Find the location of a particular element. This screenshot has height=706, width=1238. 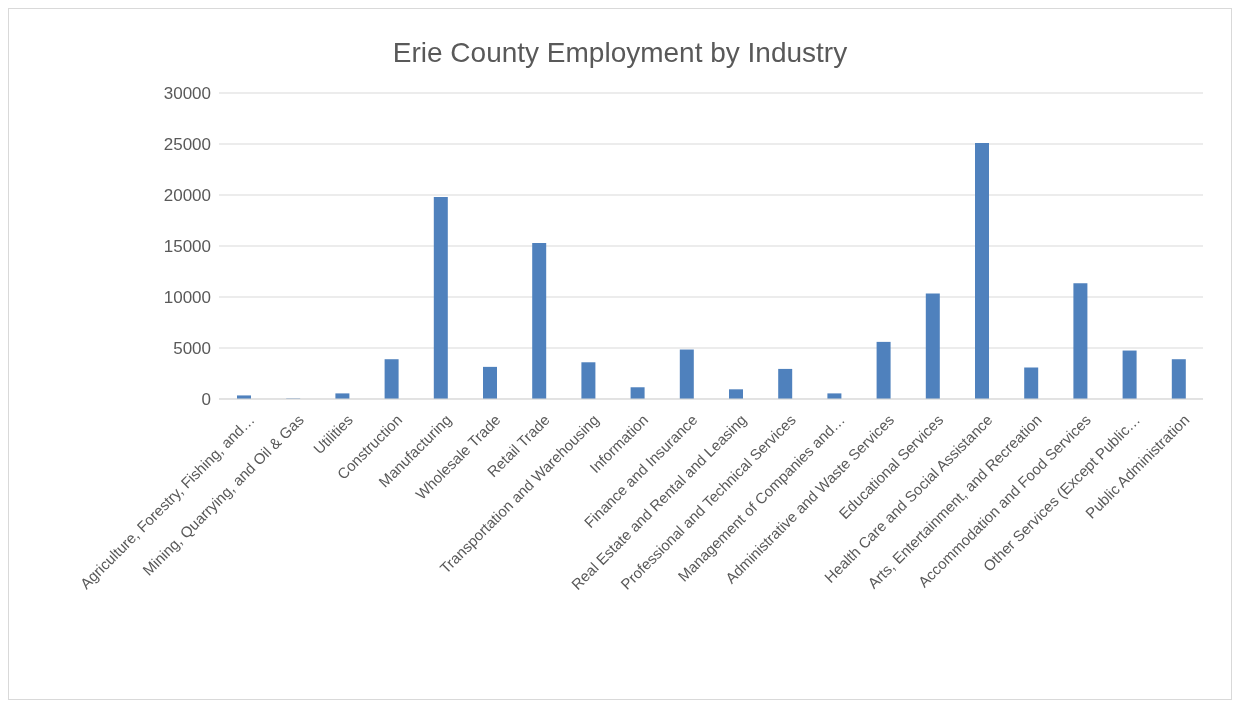

y-tick-label: 5000 is located at coordinates (192, 349).